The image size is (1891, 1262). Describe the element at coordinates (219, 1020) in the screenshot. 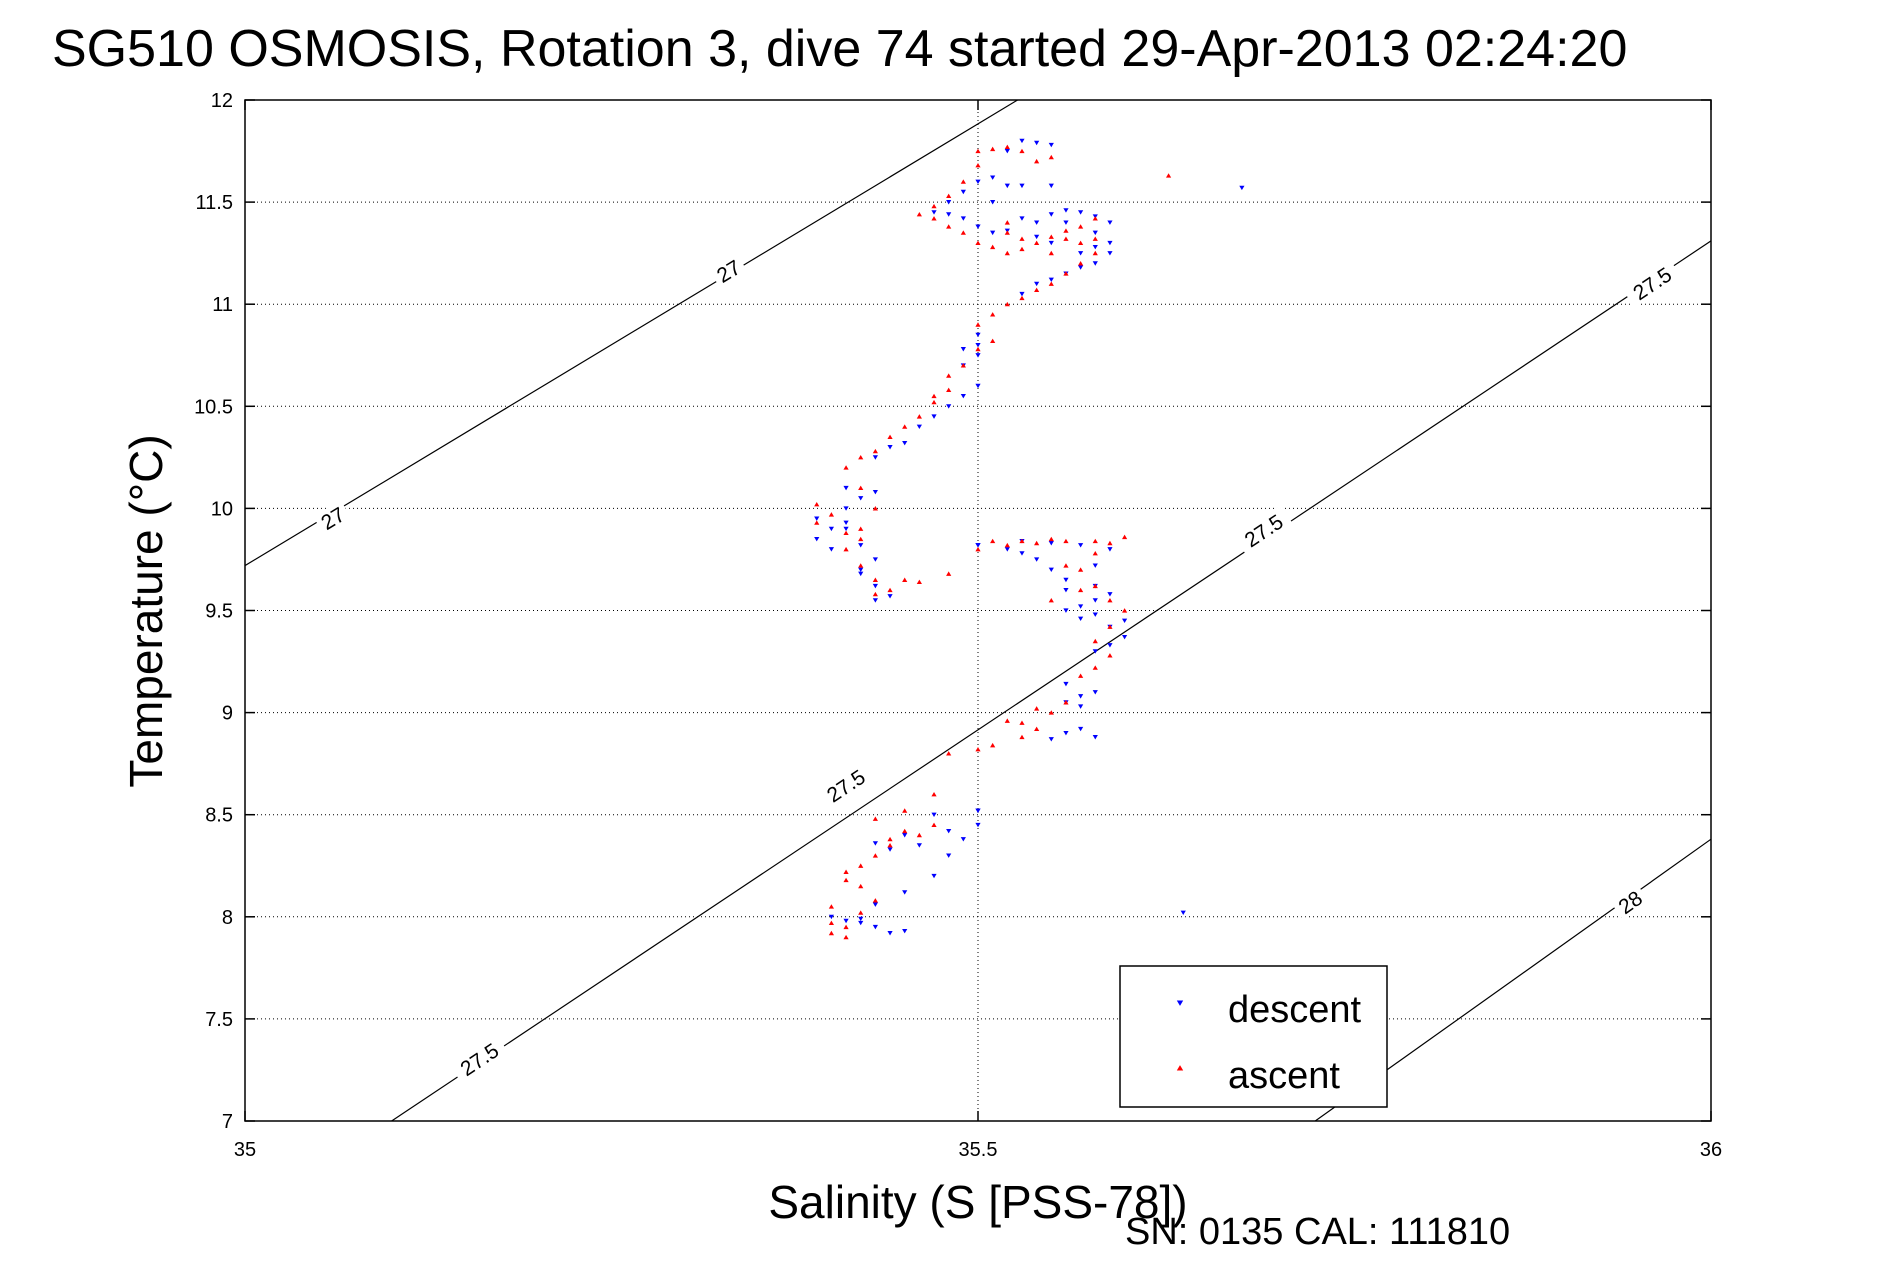

I see `y-tick-label: 7.5` at that location.